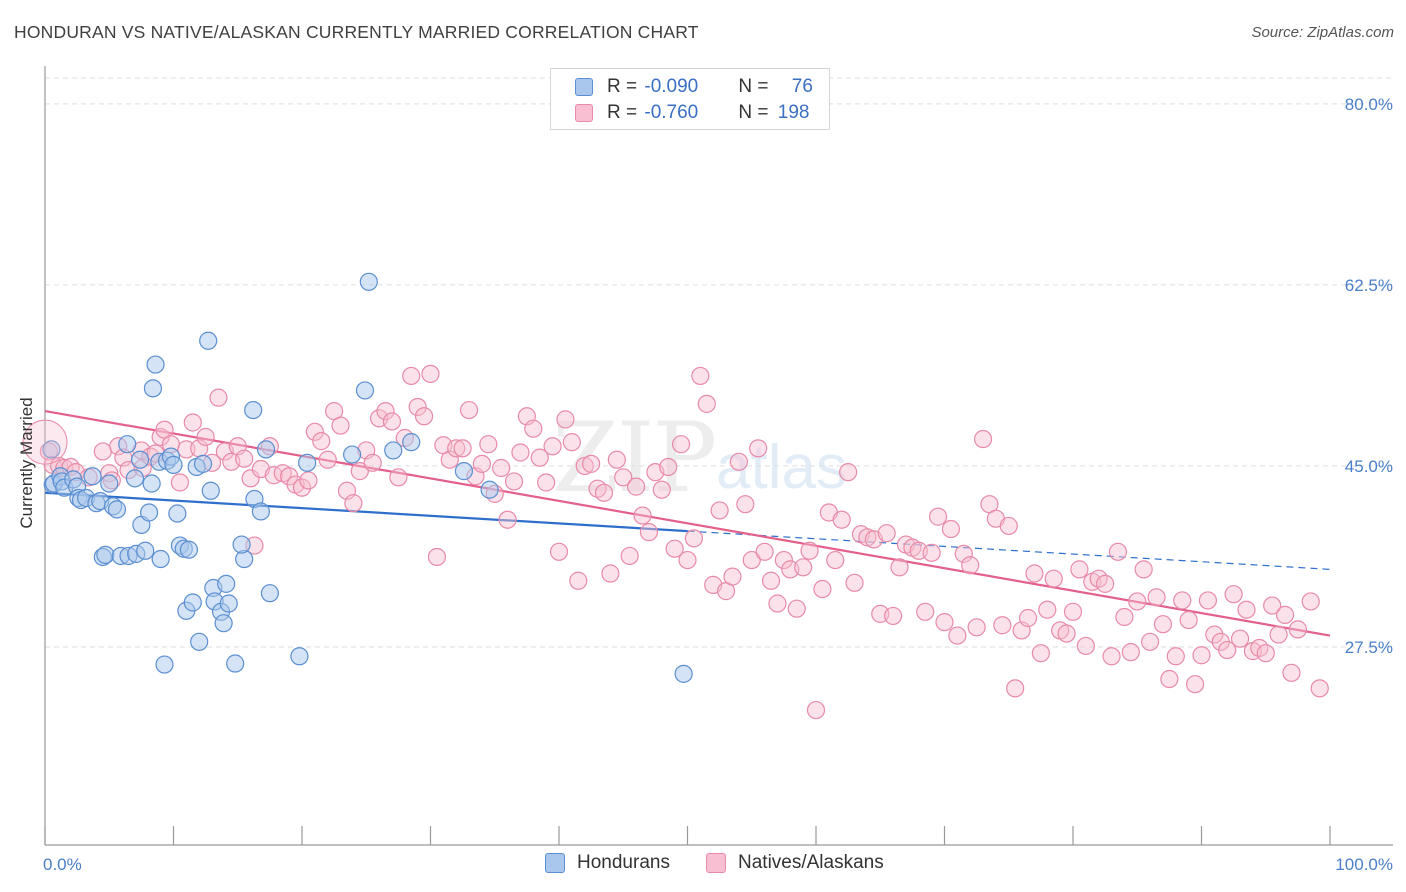  What do you see at coordinates (366, 512) in the screenshot?
I see `honduran-trend-solid` at bounding box center [366, 512].